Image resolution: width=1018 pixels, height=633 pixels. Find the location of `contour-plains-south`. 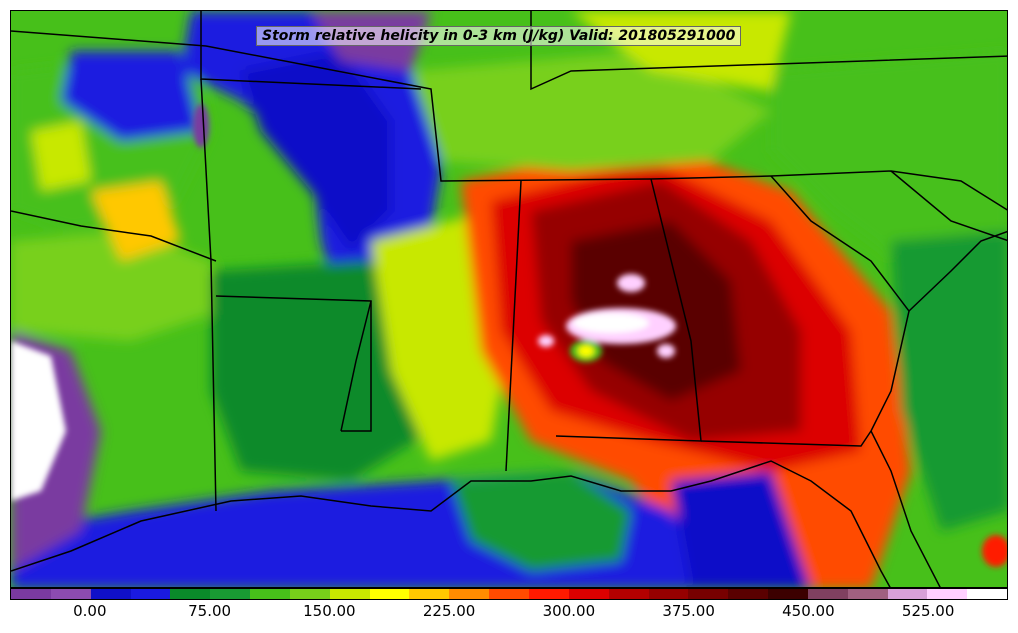

contour-plains-south is located at coordinates (116, 286).